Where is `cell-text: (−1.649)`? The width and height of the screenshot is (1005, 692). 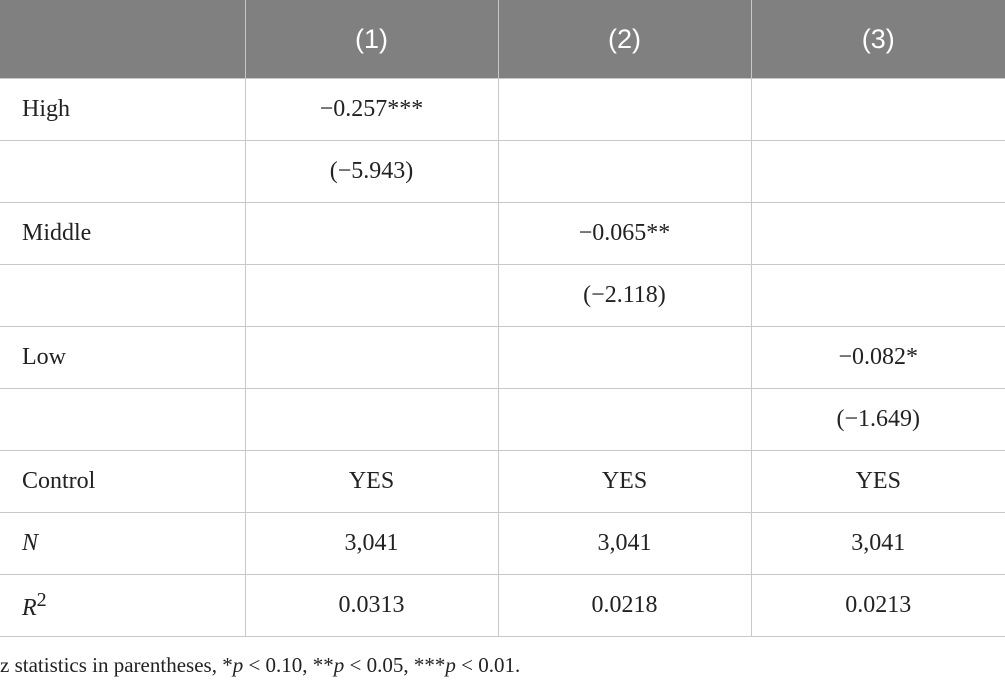
cell-text: (−1.649) is located at coordinates (878, 419).